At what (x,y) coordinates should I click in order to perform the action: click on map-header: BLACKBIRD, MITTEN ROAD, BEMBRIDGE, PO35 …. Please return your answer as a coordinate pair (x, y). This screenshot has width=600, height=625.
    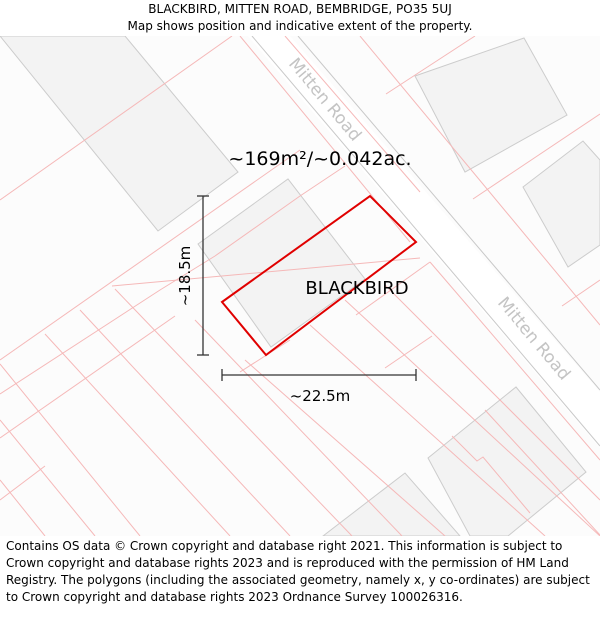
    Looking at the image, I should click on (300, 18).